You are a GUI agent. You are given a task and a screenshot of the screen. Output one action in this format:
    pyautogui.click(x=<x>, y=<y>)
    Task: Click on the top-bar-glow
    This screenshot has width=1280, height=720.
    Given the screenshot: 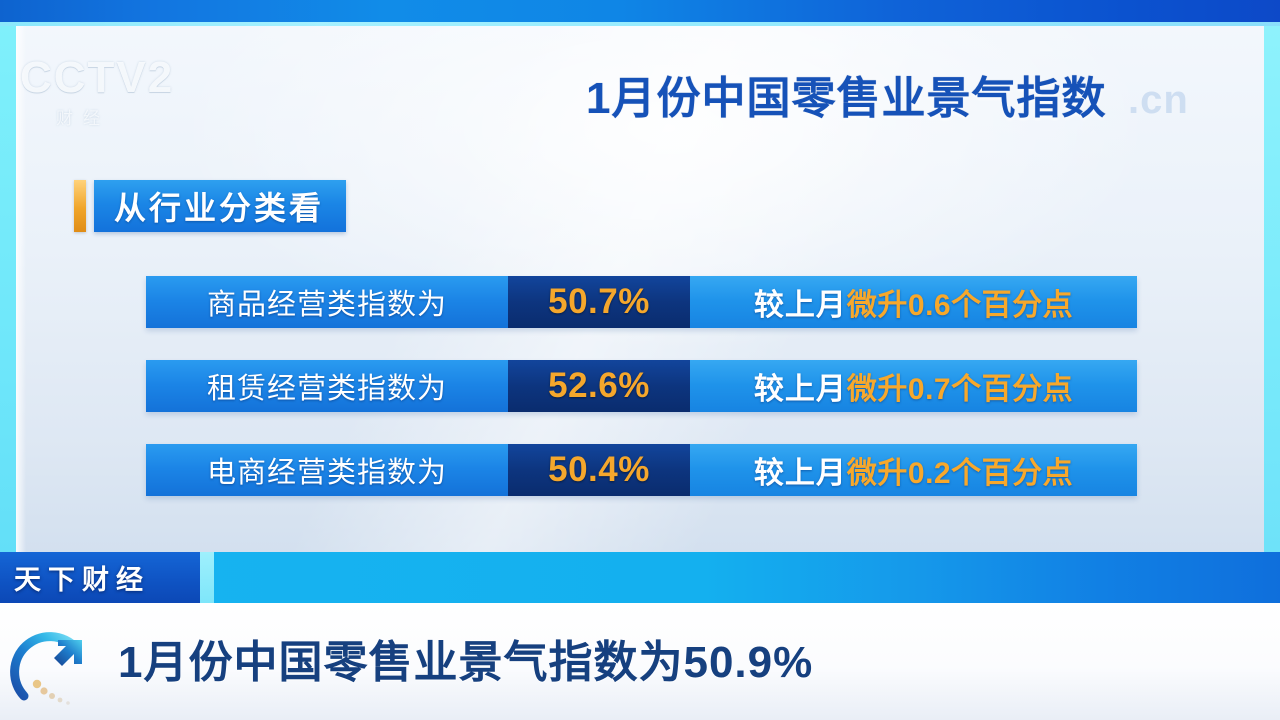 What is the action you would take?
    pyautogui.click(x=640, y=24)
    